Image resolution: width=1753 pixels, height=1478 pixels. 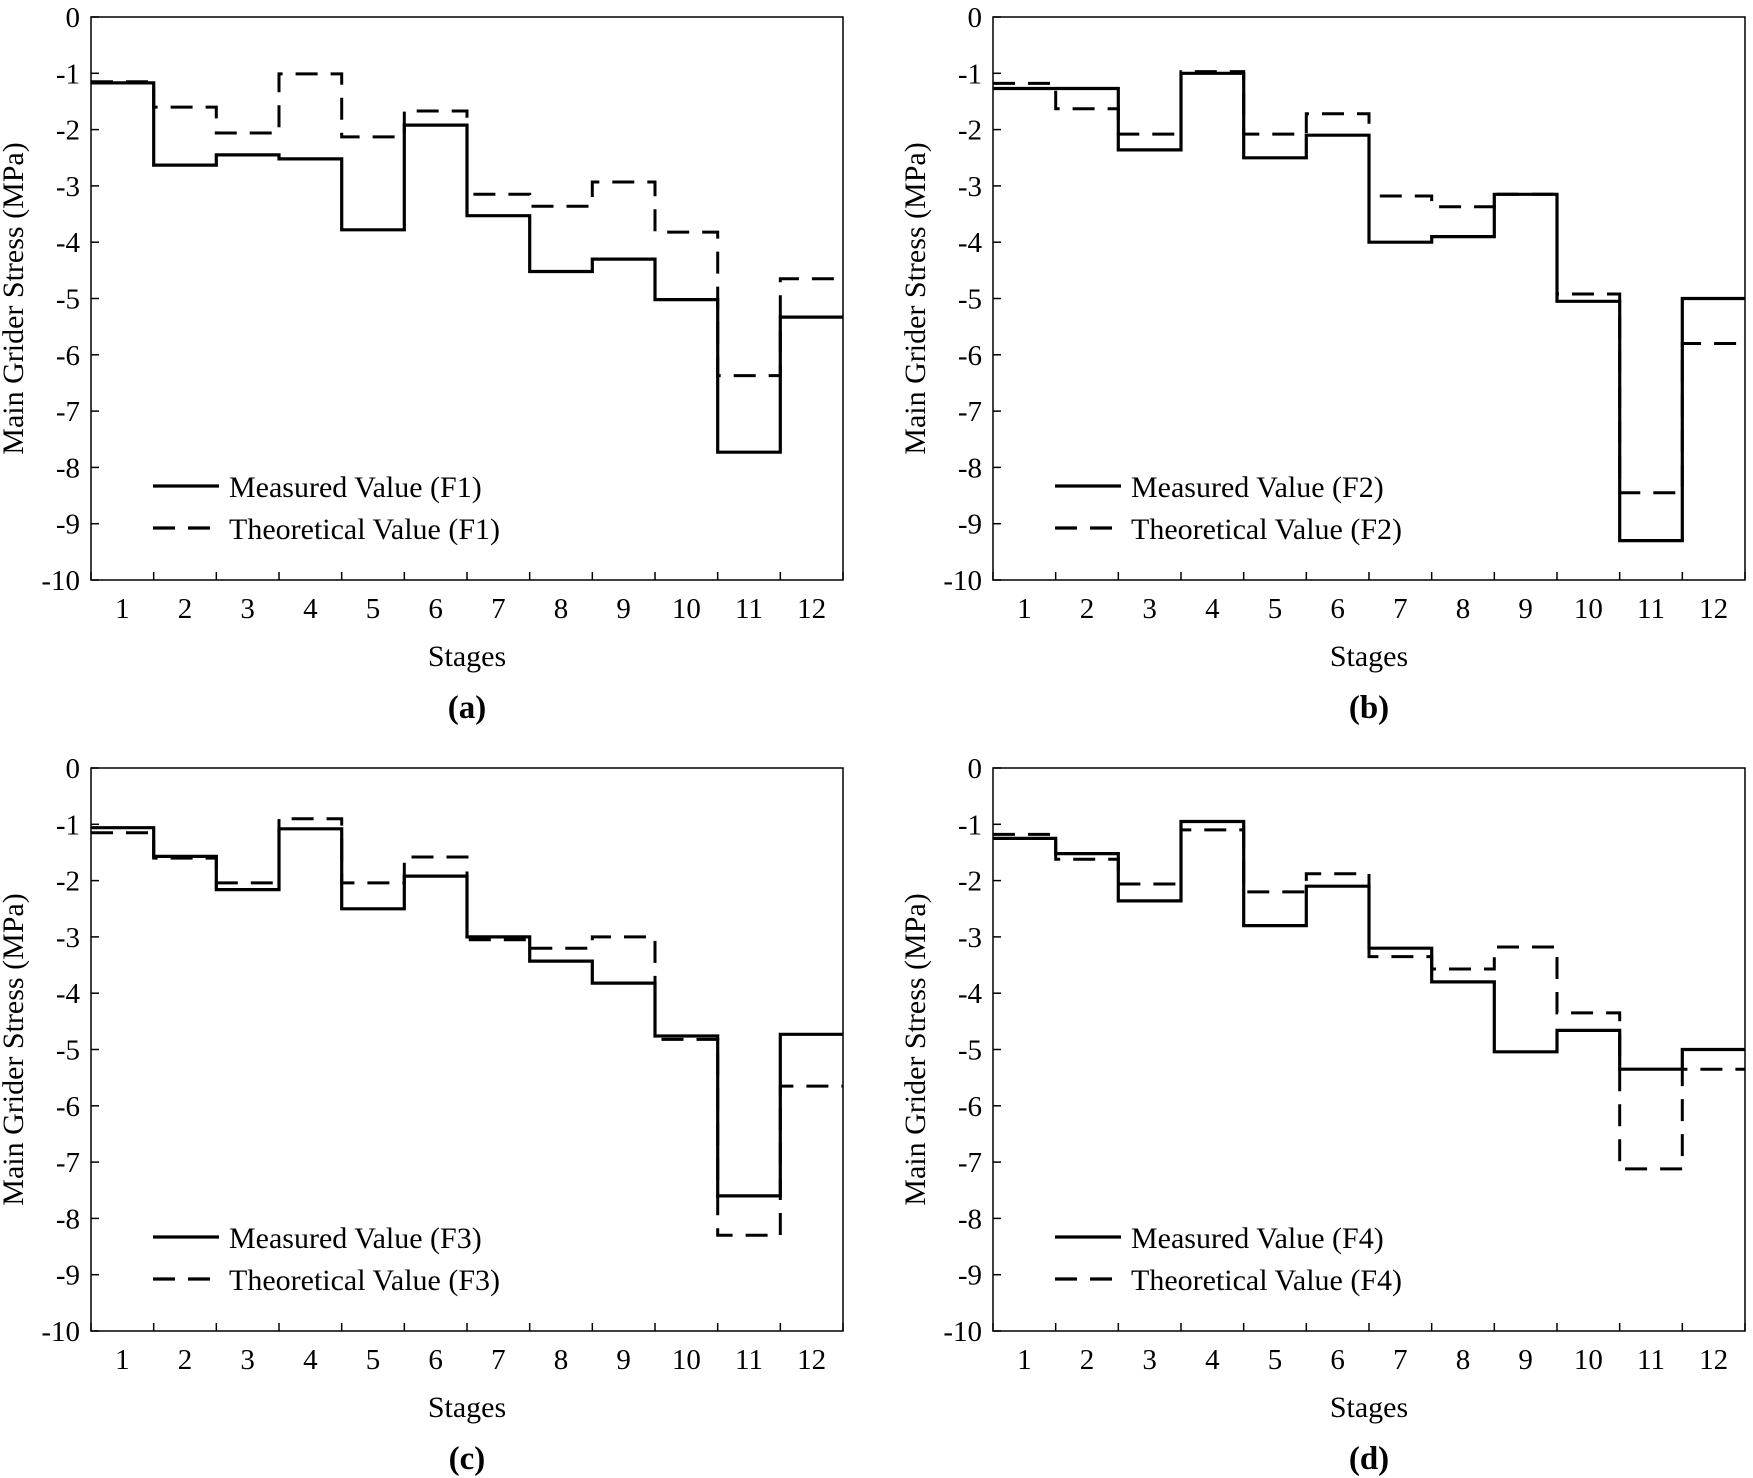 What do you see at coordinates (1266, 529) in the screenshot?
I see `legend-label: Theoretical Value (F2)` at bounding box center [1266, 529].